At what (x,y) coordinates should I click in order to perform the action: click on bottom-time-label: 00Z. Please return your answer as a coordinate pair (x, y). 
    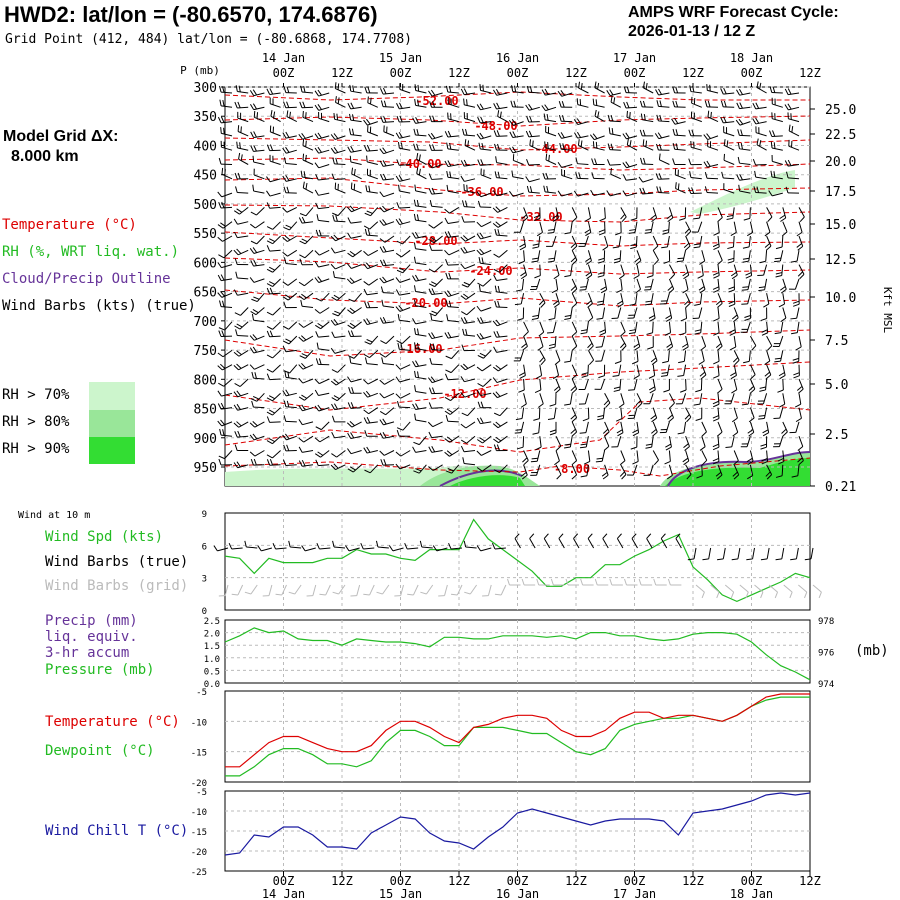
    Looking at the image, I should click on (284, 881).